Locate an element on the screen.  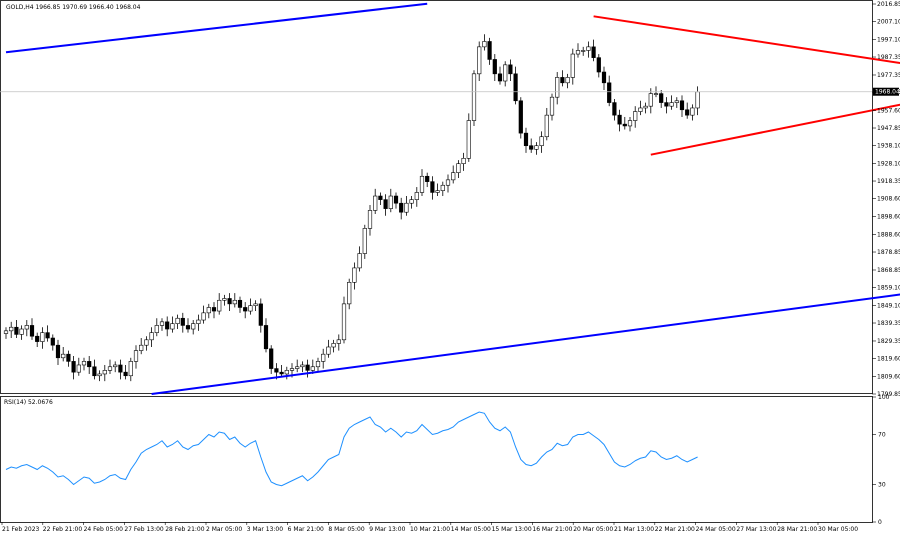
triangle-lower-line is located at coordinates (775, 129).